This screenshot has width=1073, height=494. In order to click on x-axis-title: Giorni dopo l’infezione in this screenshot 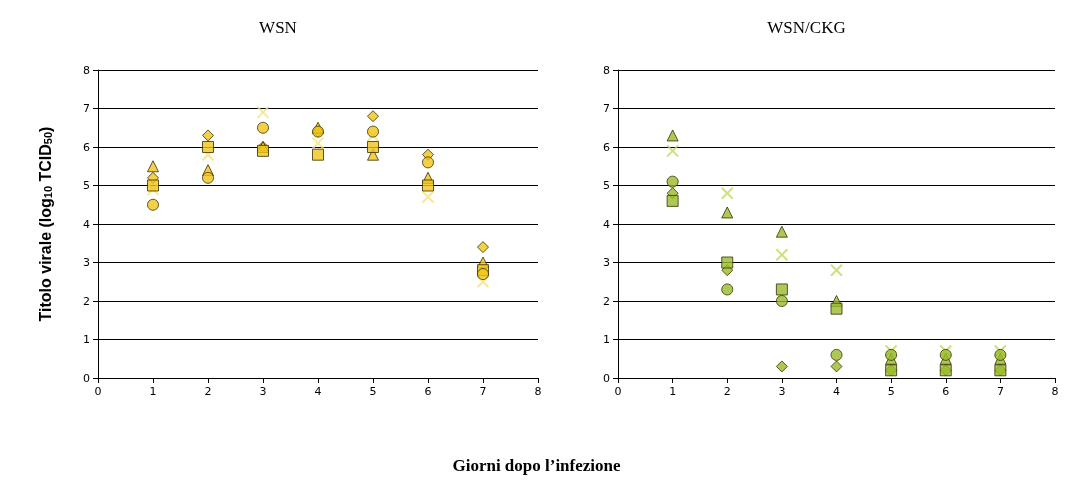, I will do `click(536, 466)`.